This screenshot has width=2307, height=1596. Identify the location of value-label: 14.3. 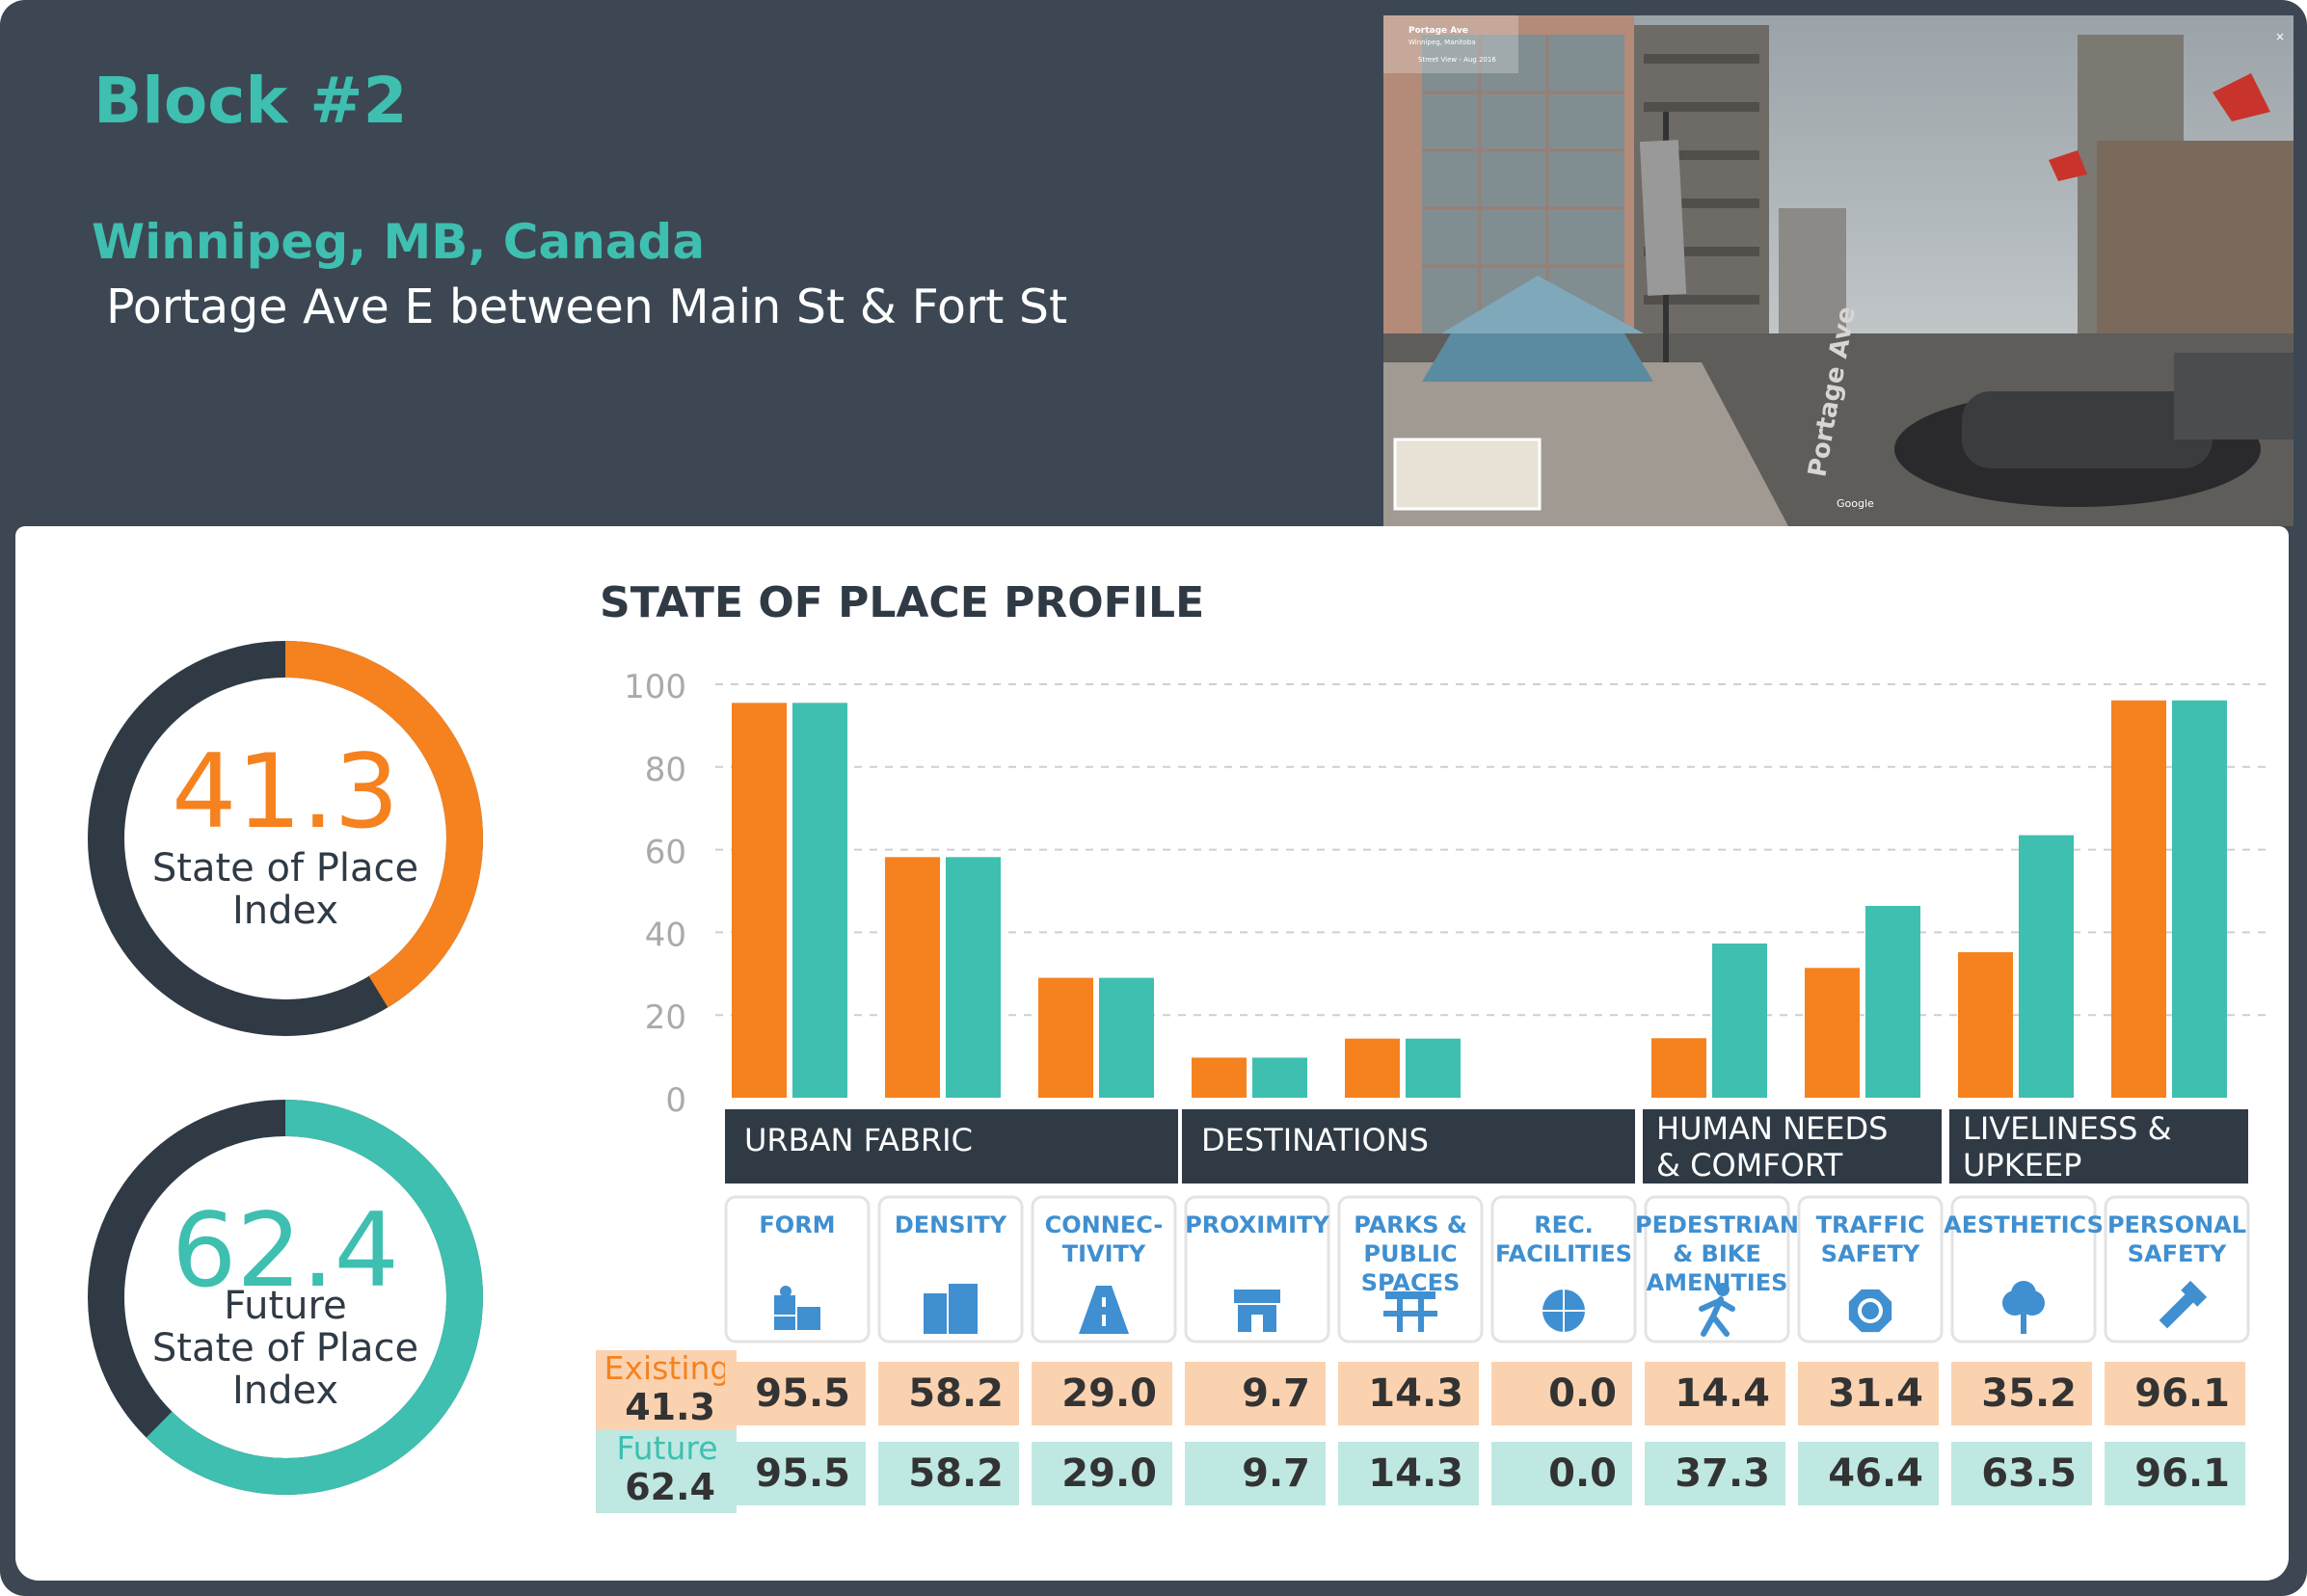
(1415, 1393).